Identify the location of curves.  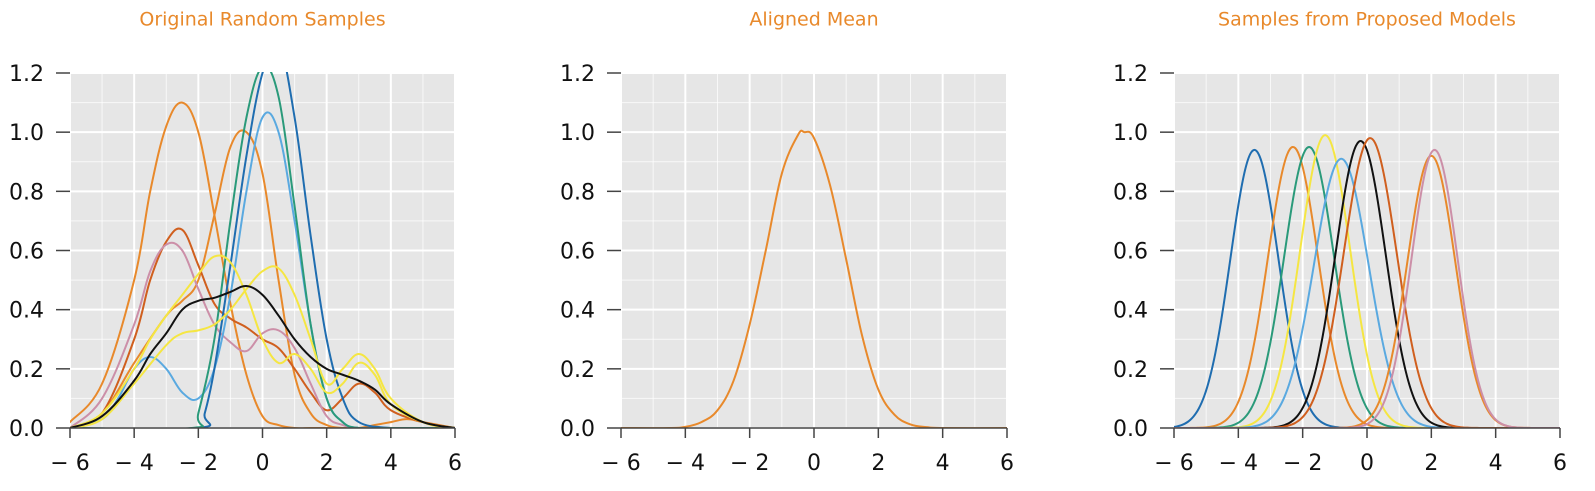
(814, 278).